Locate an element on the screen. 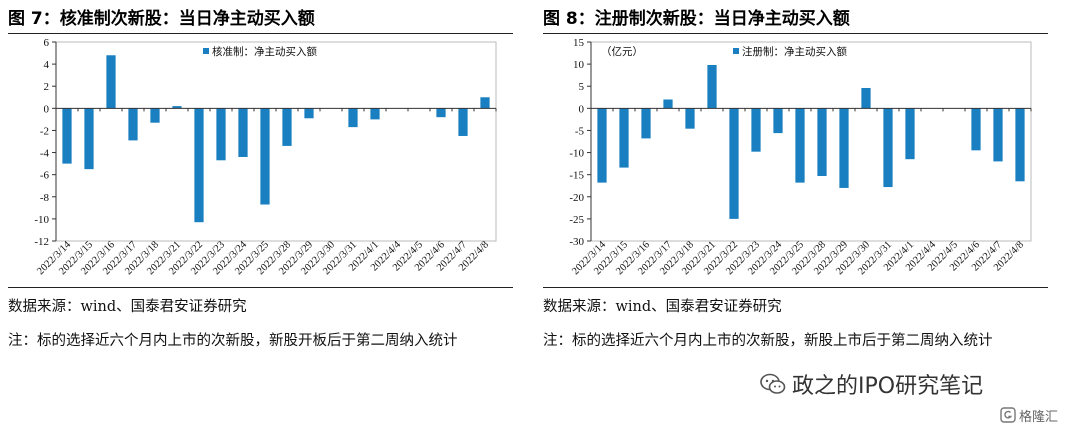 This screenshot has width=1080, height=431. figure-7-bottom-rule is located at coordinates (260, 287).